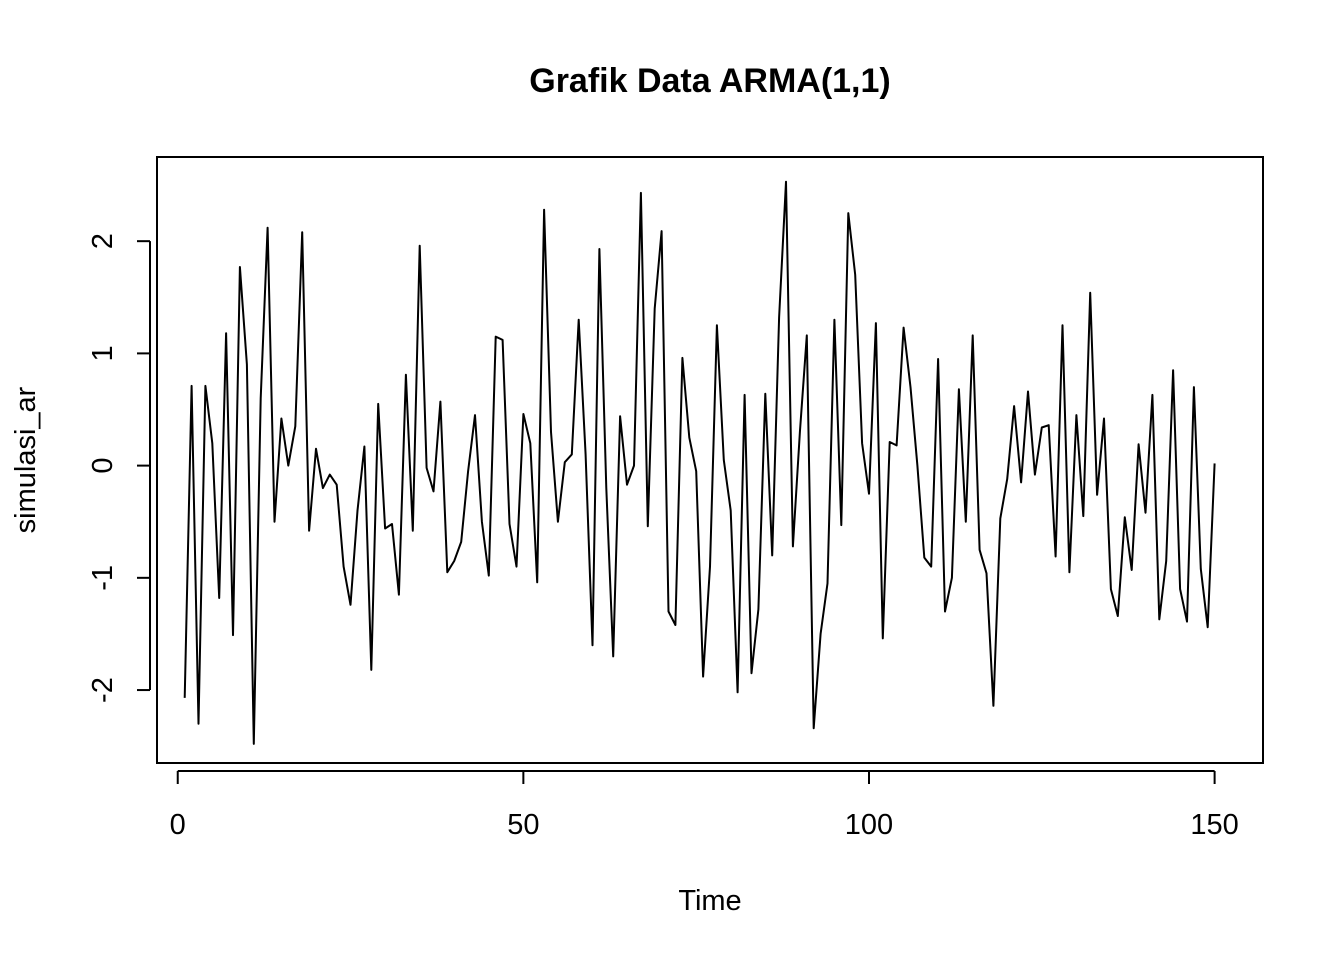  I want to click on y-tick-label: 2, so click(103, 241).